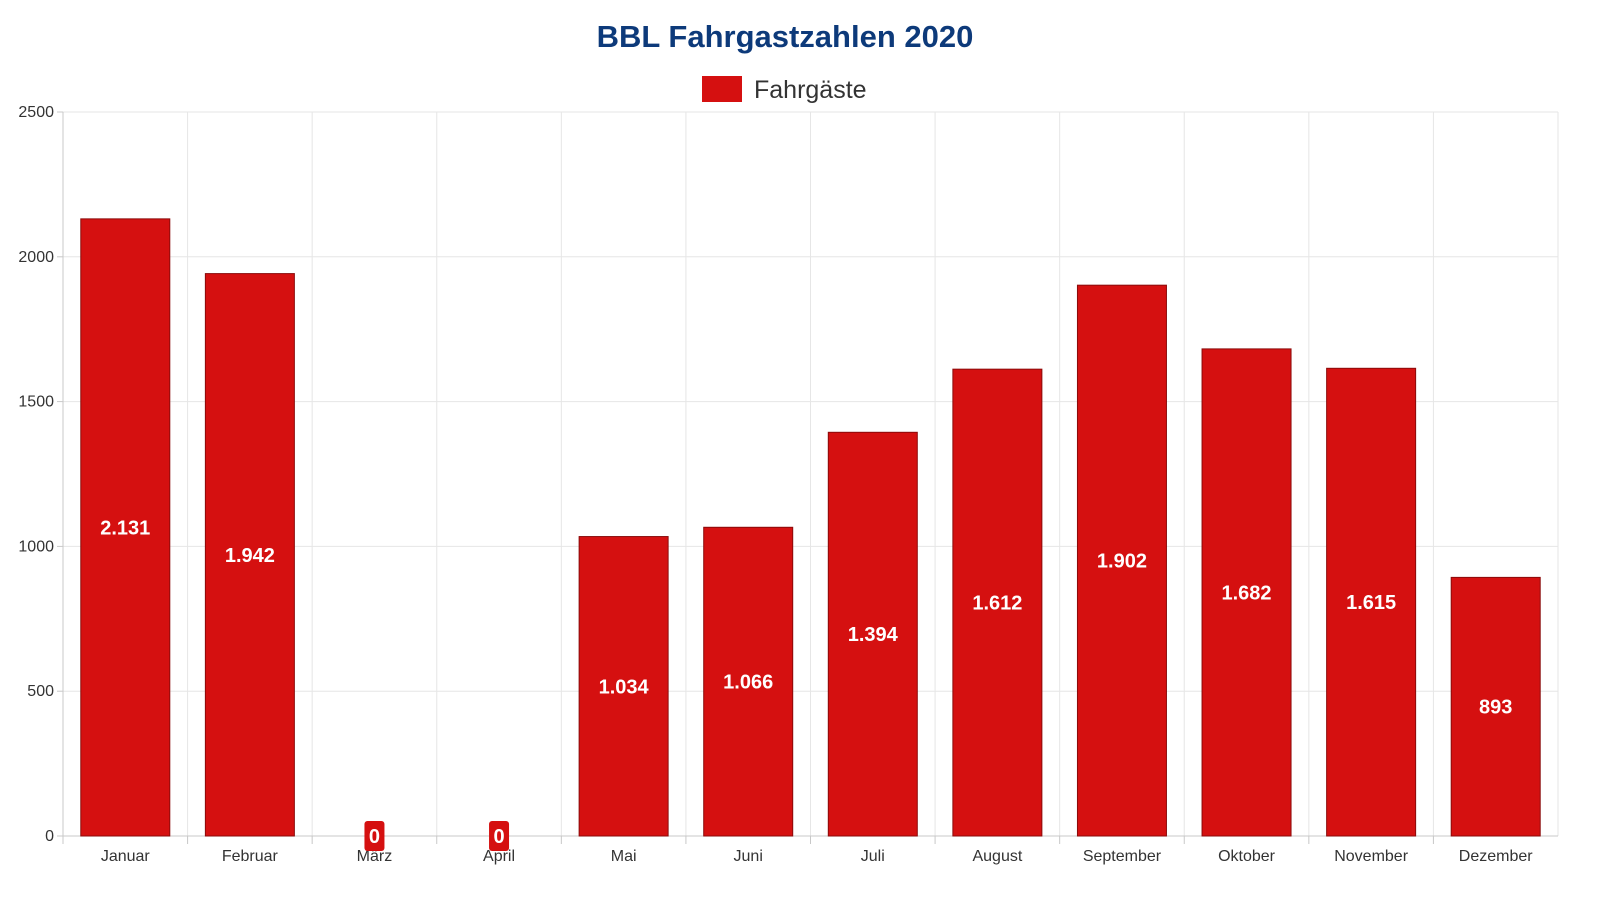 Image resolution: width=1600 pixels, height=900 pixels. Describe the element at coordinates (499, 856) in the screenshot. I see `x-tick-label: April` at that location.